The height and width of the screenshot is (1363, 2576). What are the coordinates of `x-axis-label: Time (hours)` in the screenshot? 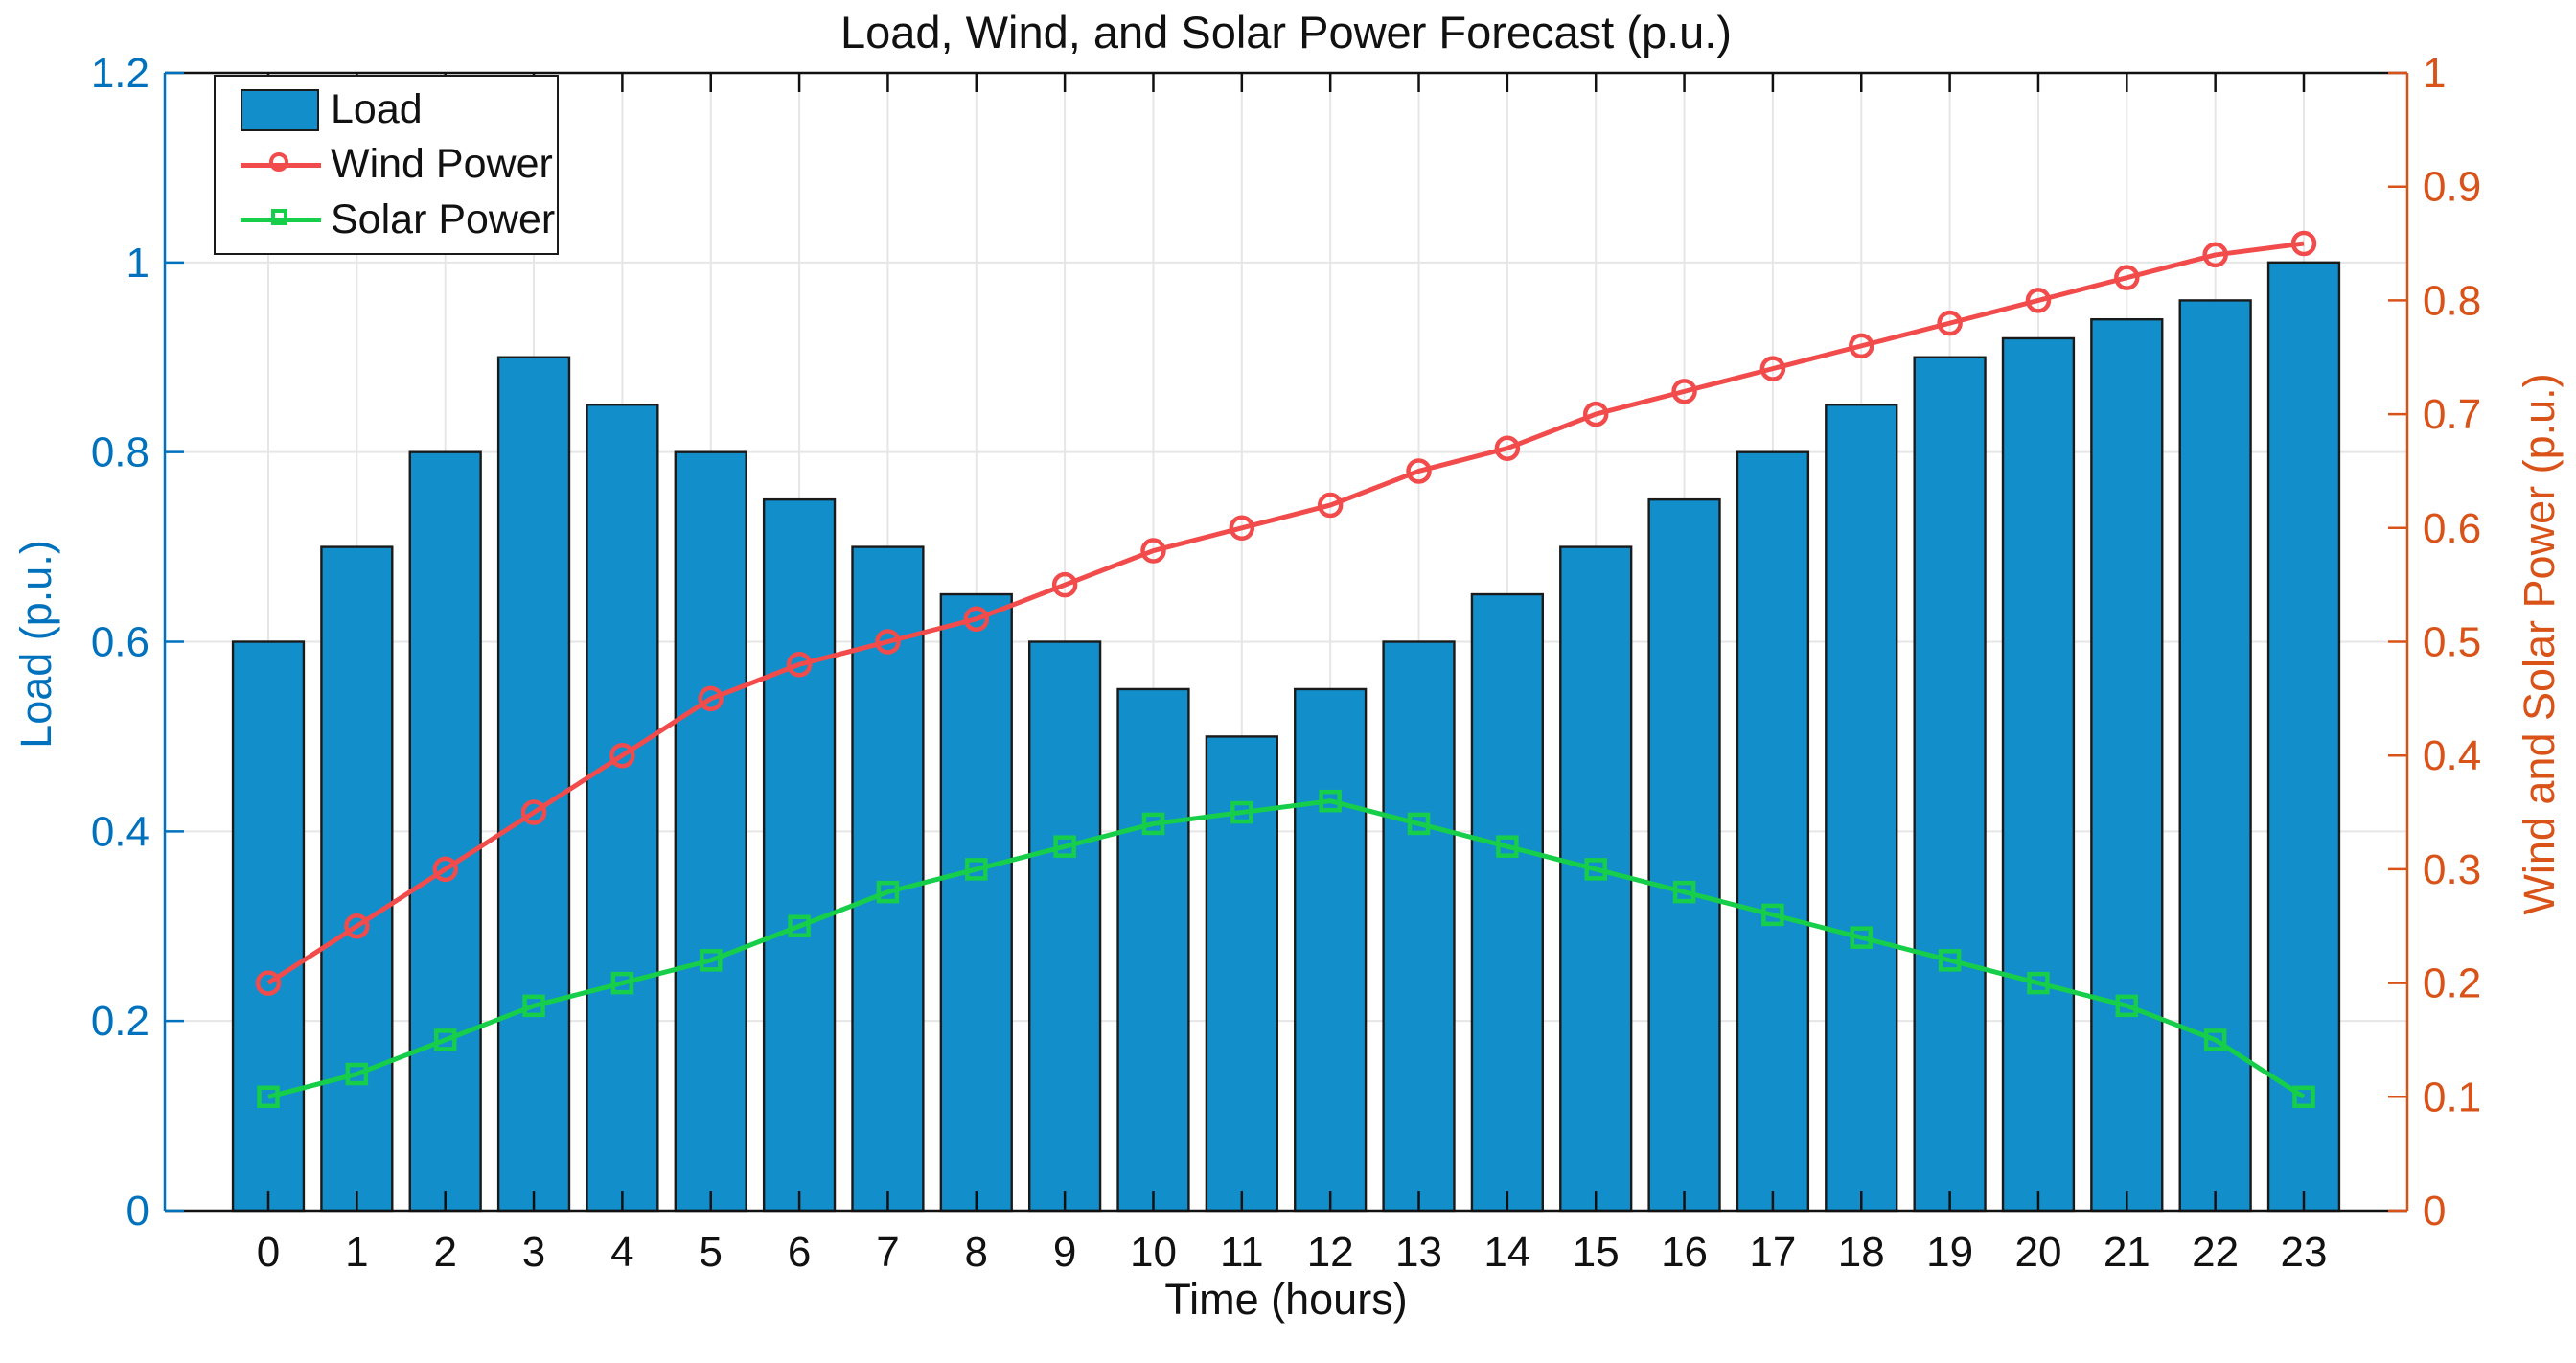 It's located at (1286, 1299).